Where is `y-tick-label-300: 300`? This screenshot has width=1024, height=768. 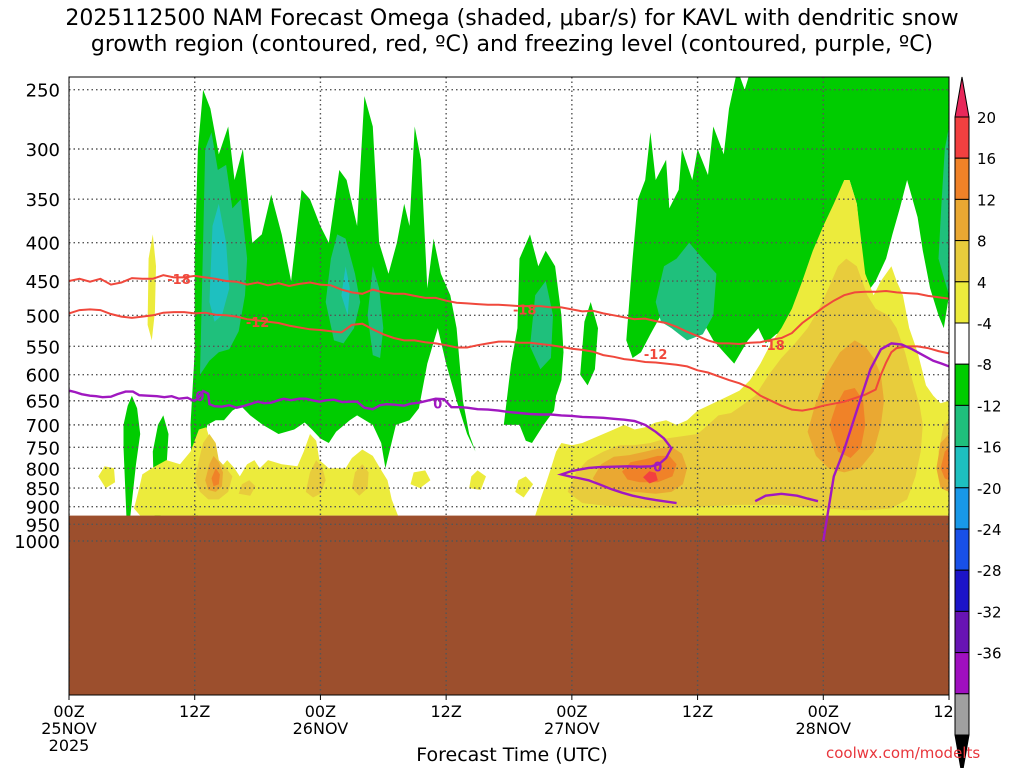 y-tick-label-300: 300 is located at coordinates (43, 150).